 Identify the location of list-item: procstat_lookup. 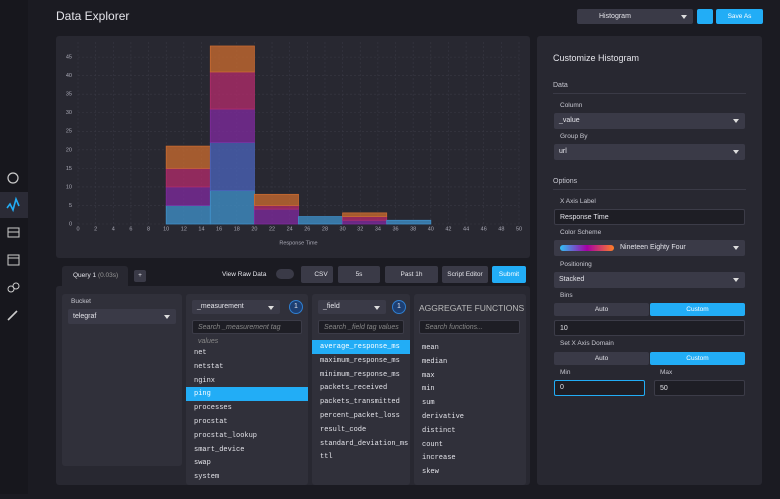
(226, 435).